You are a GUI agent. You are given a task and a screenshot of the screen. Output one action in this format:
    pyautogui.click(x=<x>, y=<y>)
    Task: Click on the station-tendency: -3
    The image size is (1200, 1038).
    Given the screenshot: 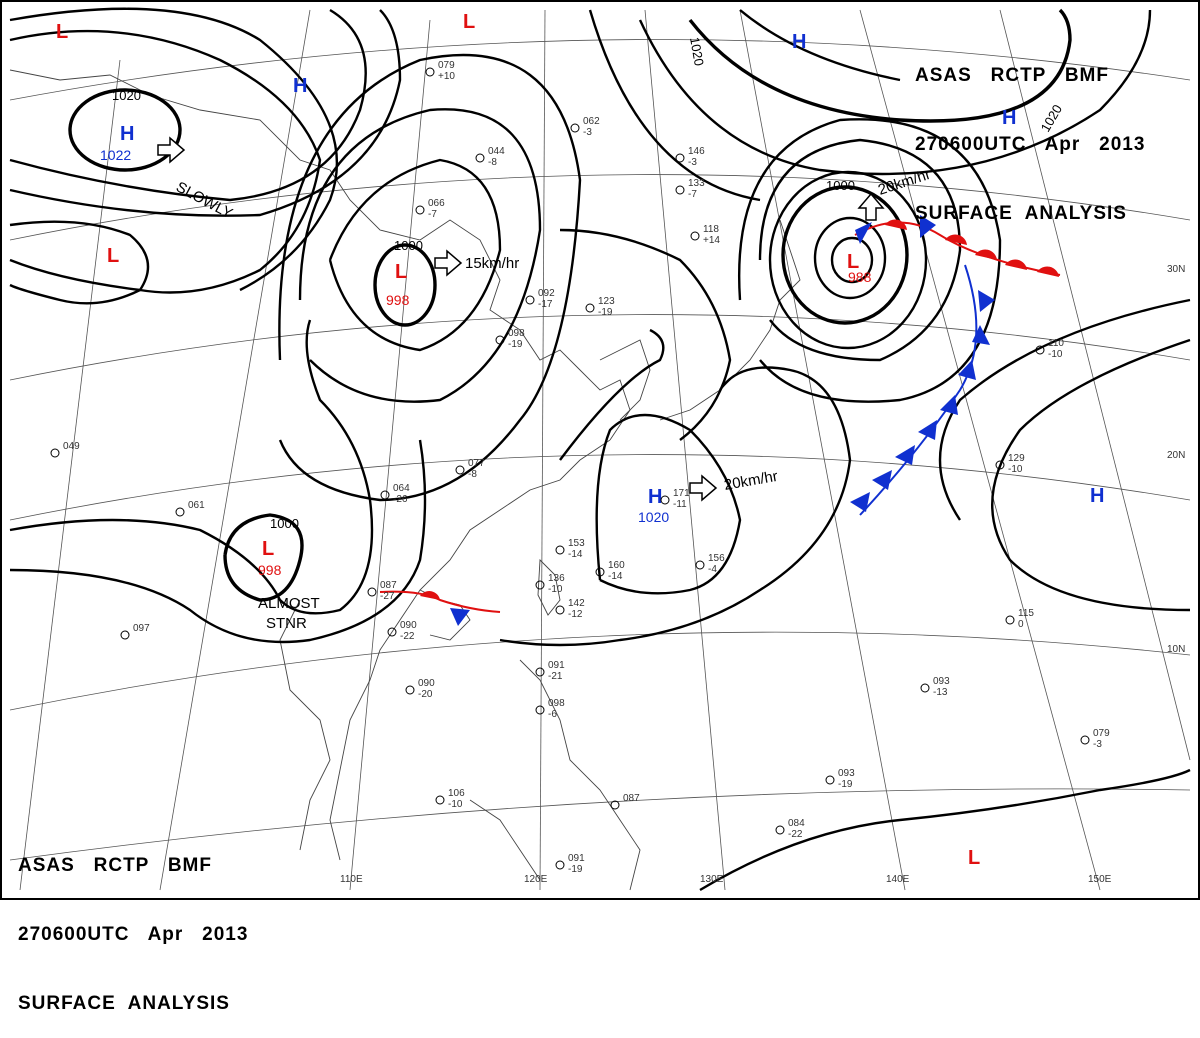 What is the action you would take?
    pyautogui.click(x=1097, y=744)
    